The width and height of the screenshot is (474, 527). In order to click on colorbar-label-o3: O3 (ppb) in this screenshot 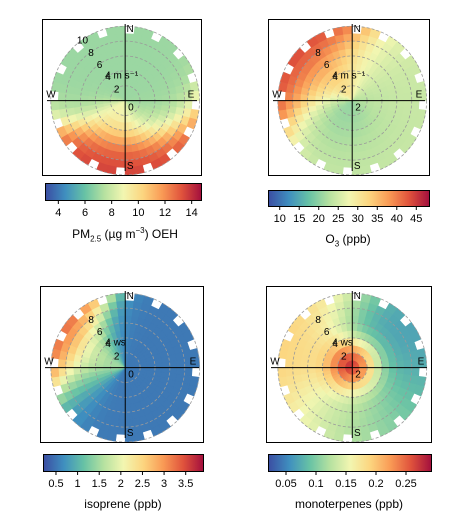, I will do `click(348, 240)`.